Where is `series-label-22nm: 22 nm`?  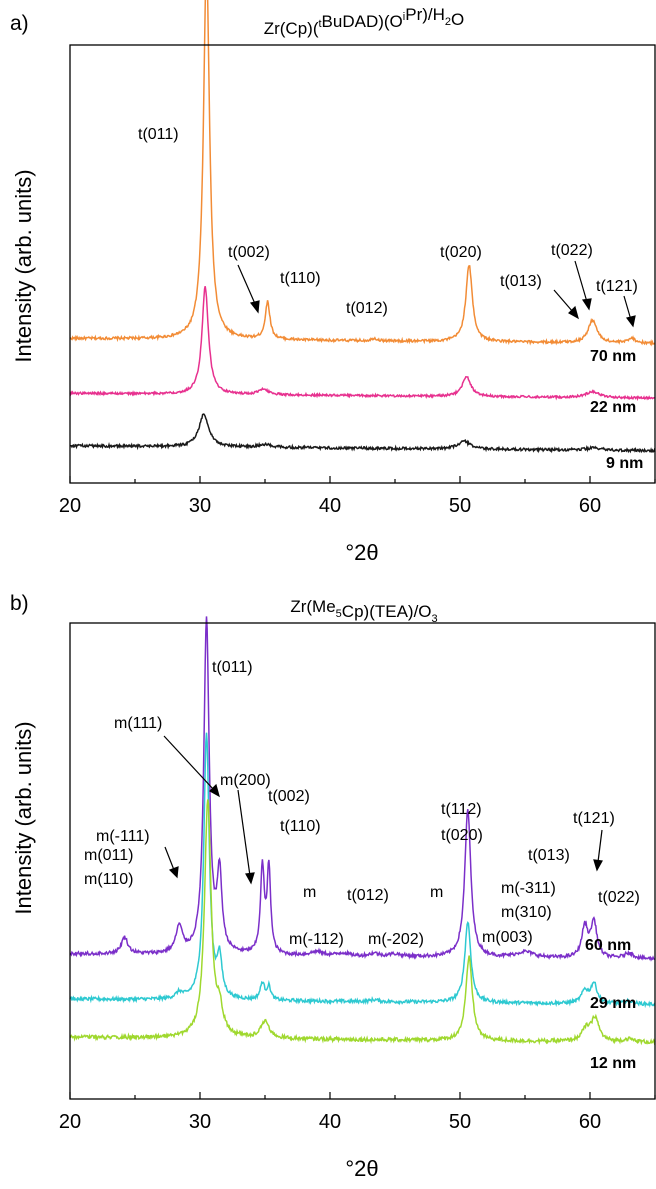 series-label-22nm: 22 nm is located at coordinates (613, 407).